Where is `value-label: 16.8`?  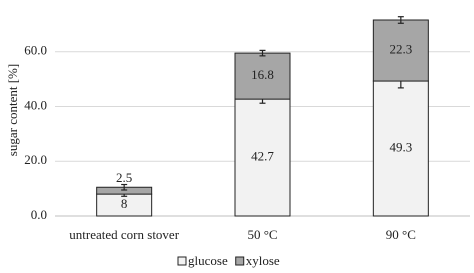 value-label: 16.8 is located at coordinates (262, 74).